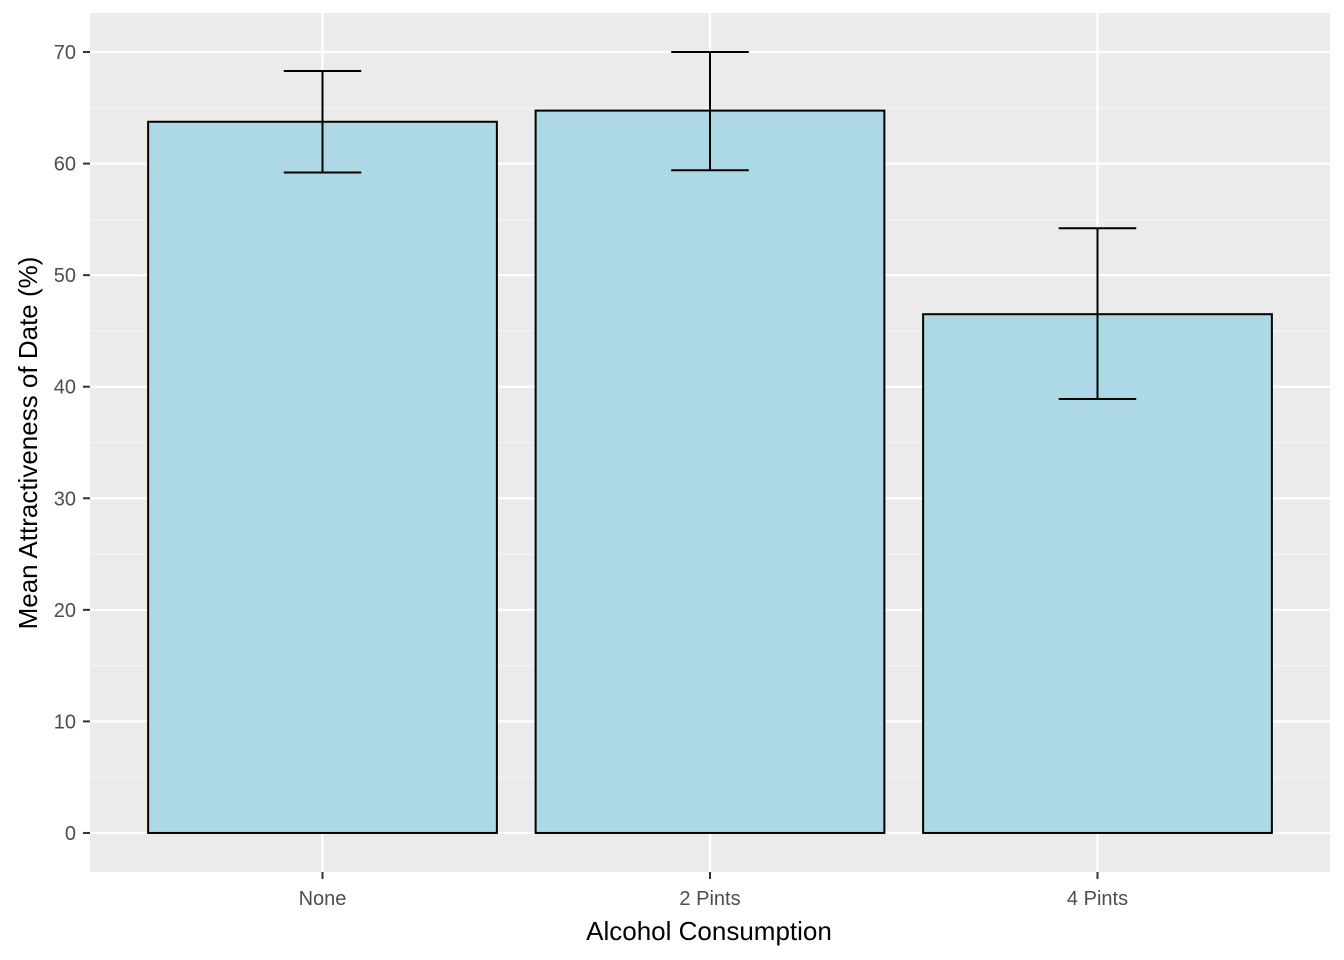 The width and height of the screenshot is (1344, 960). Describe the element at coordinates (65, 165) in the screenshot. I see `y-tick-label: 60` at that location.